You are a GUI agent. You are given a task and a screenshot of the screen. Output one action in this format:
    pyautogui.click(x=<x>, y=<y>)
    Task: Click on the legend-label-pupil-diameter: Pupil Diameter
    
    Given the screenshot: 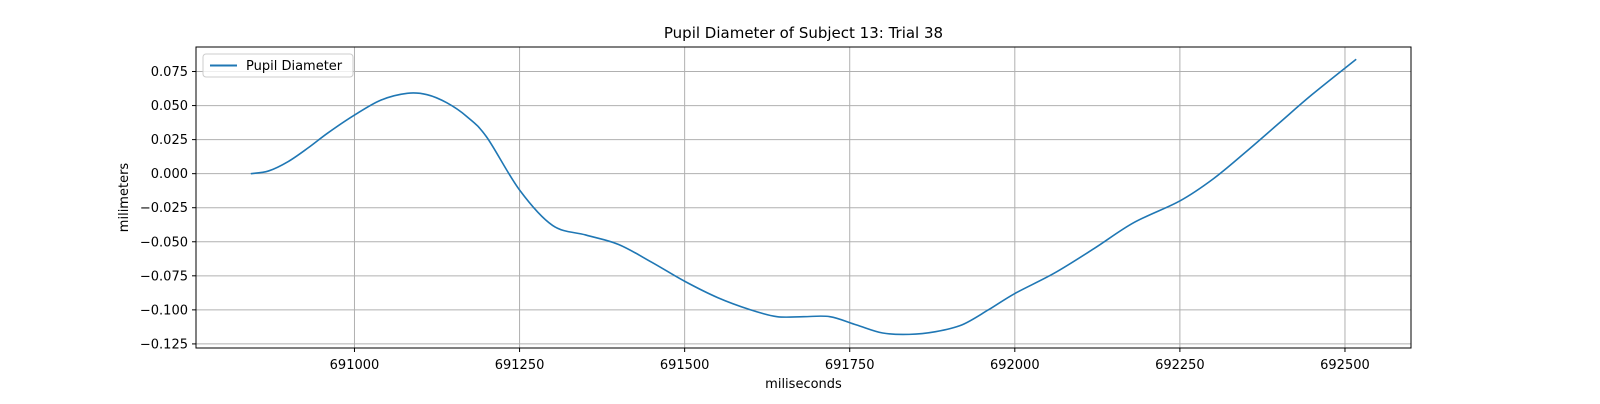 What is the action you would take?
    pyautogui.click(x=294, y=66)
    